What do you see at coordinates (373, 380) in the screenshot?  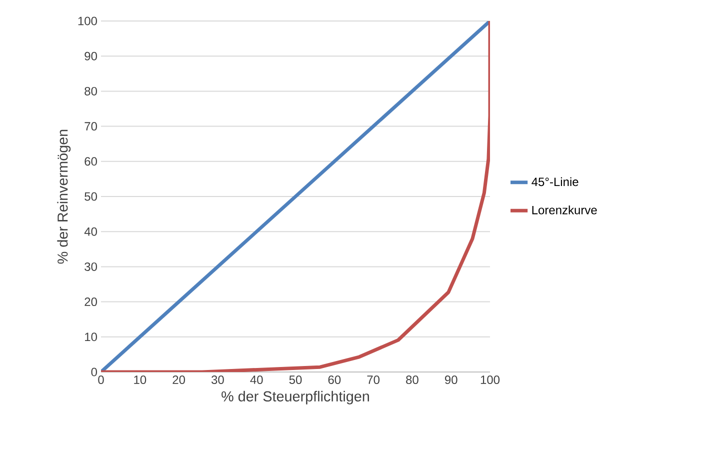 I see `x-tick-label: 70` at bounding box center [373, 380].